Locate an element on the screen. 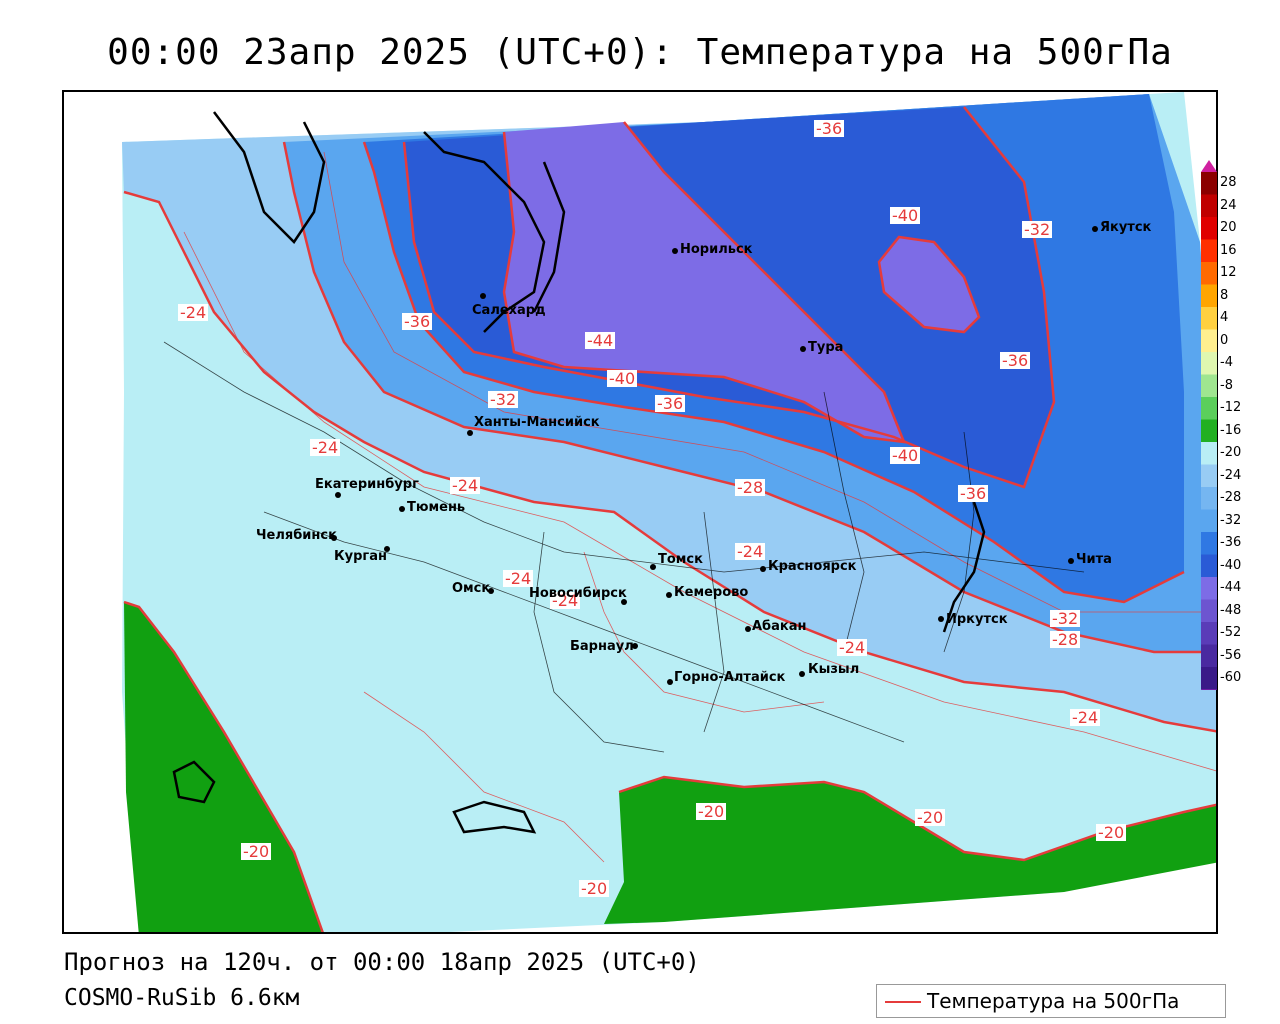 This screenshot has width=1280, height=1024. city-label: Омск is located at coordinates (473, 589).